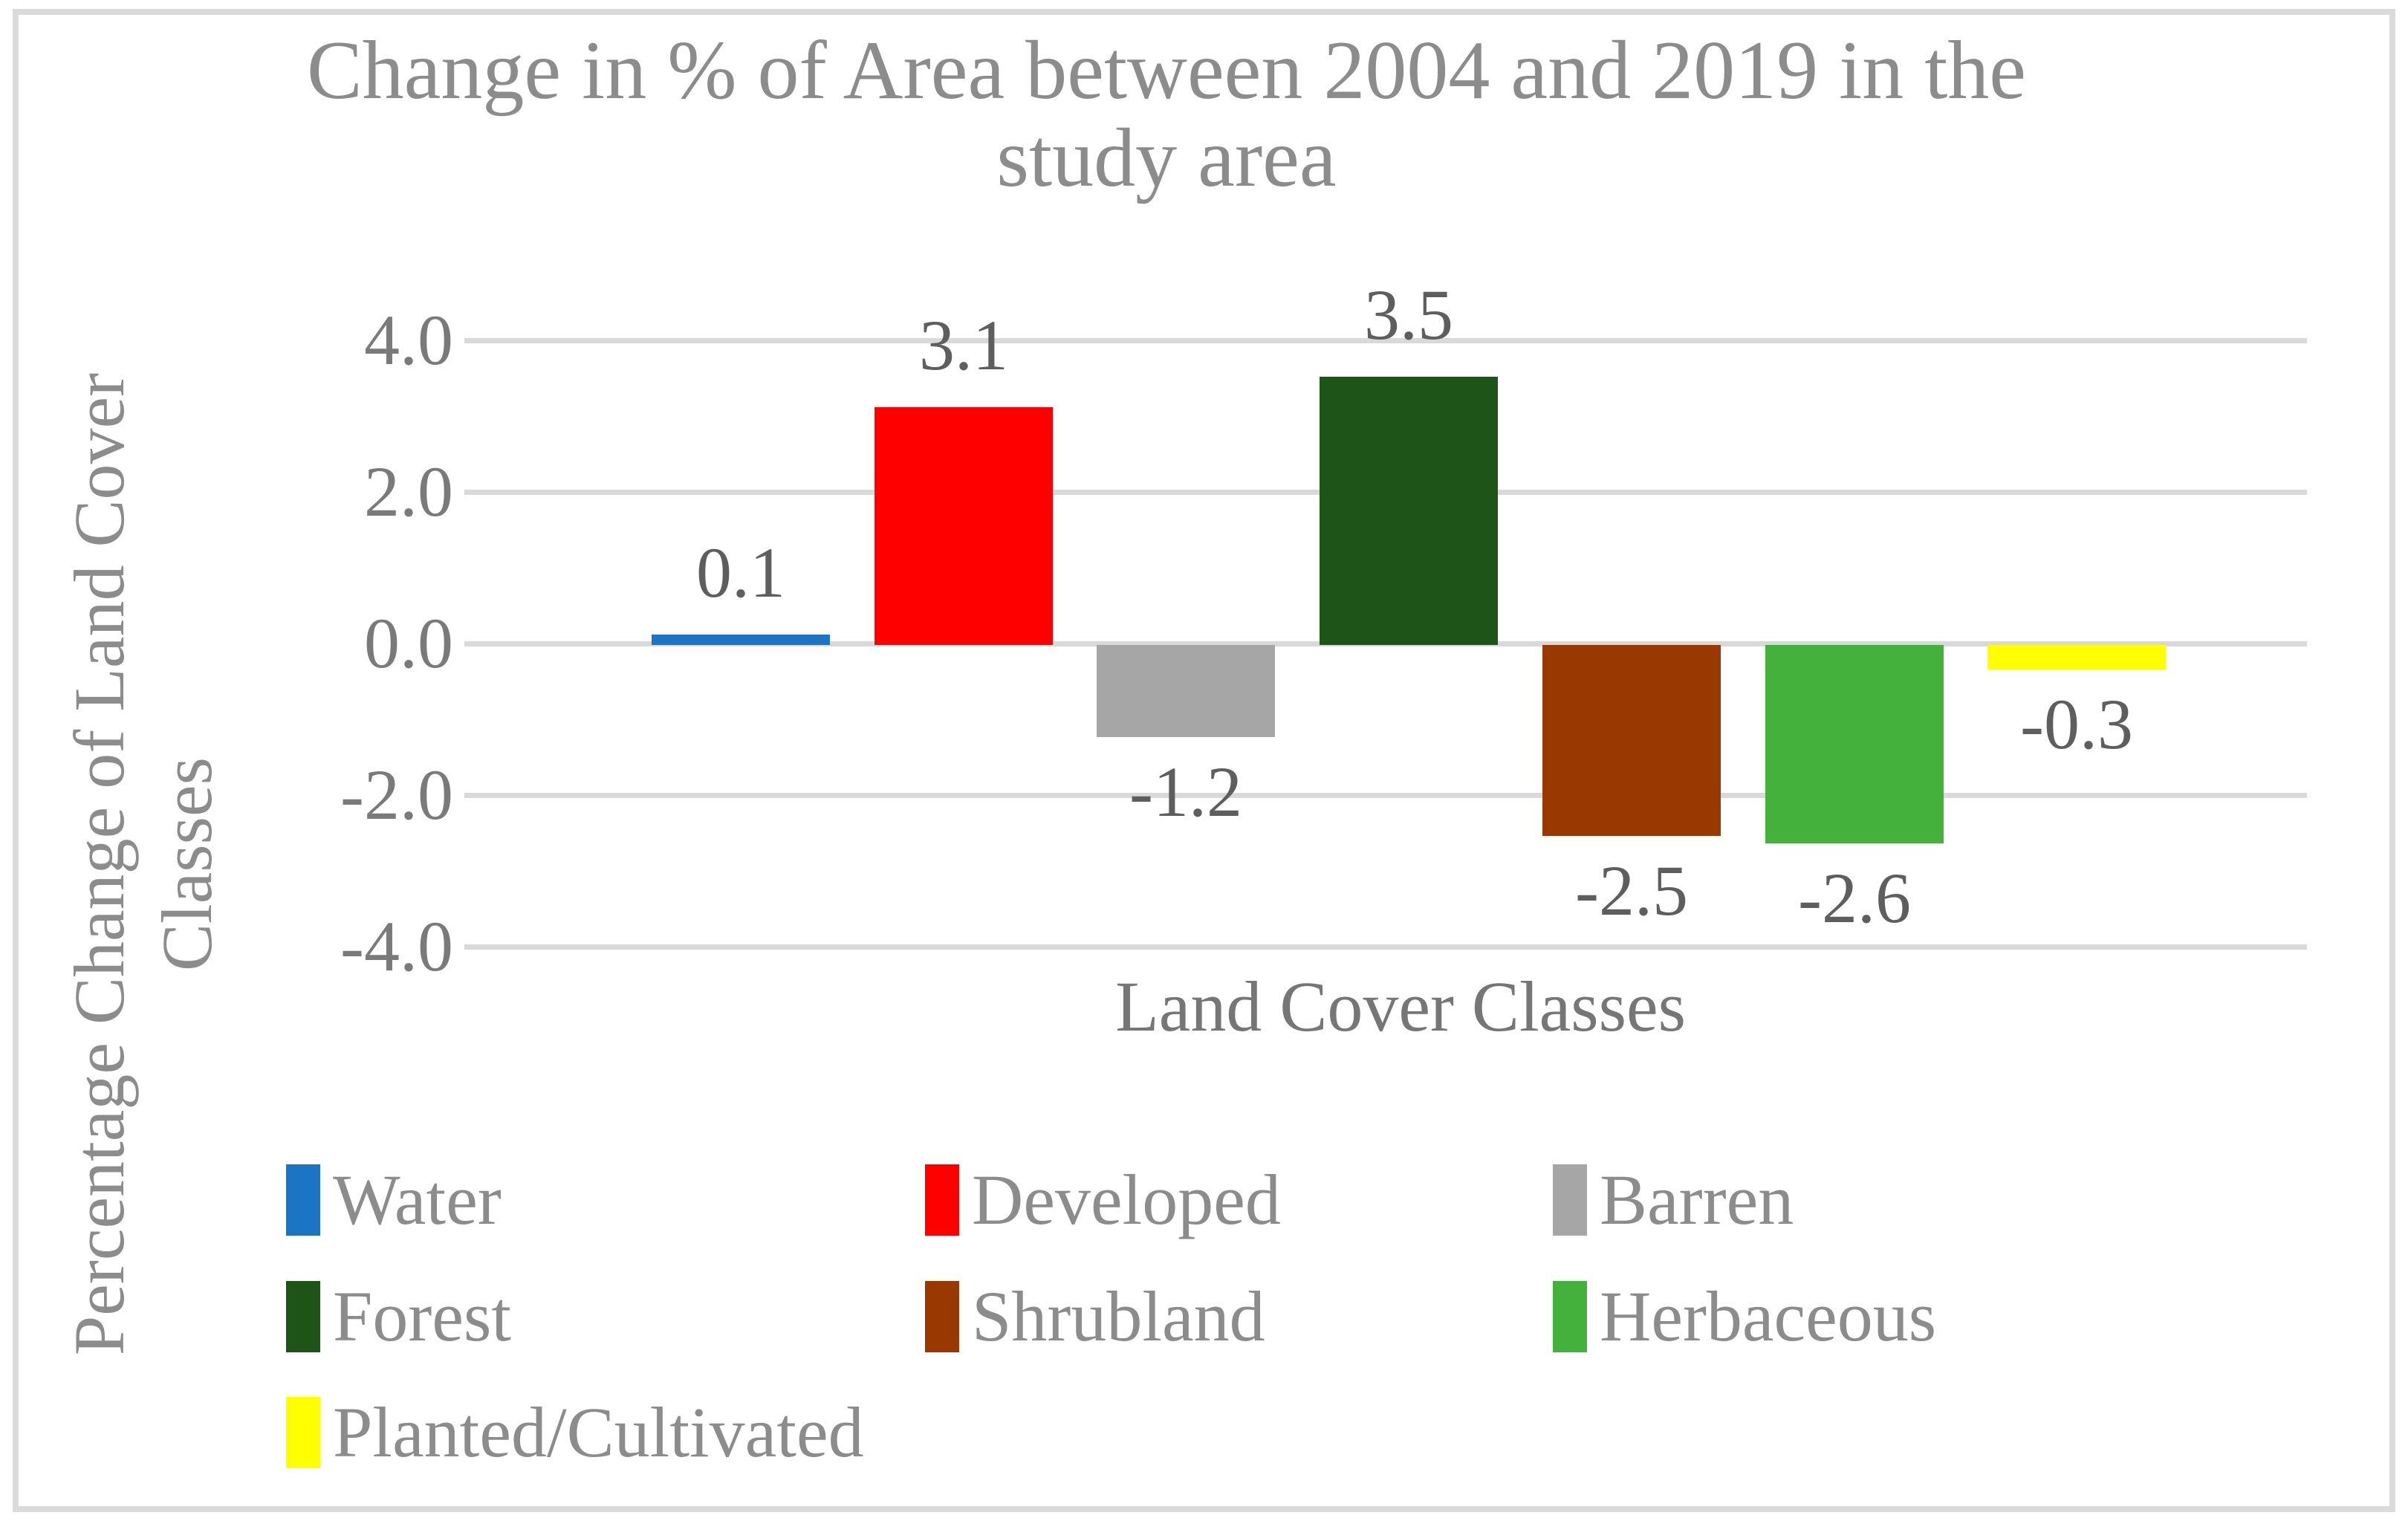  I want to click on y-tick-label--4.0: -4.0, so click(397, 946).